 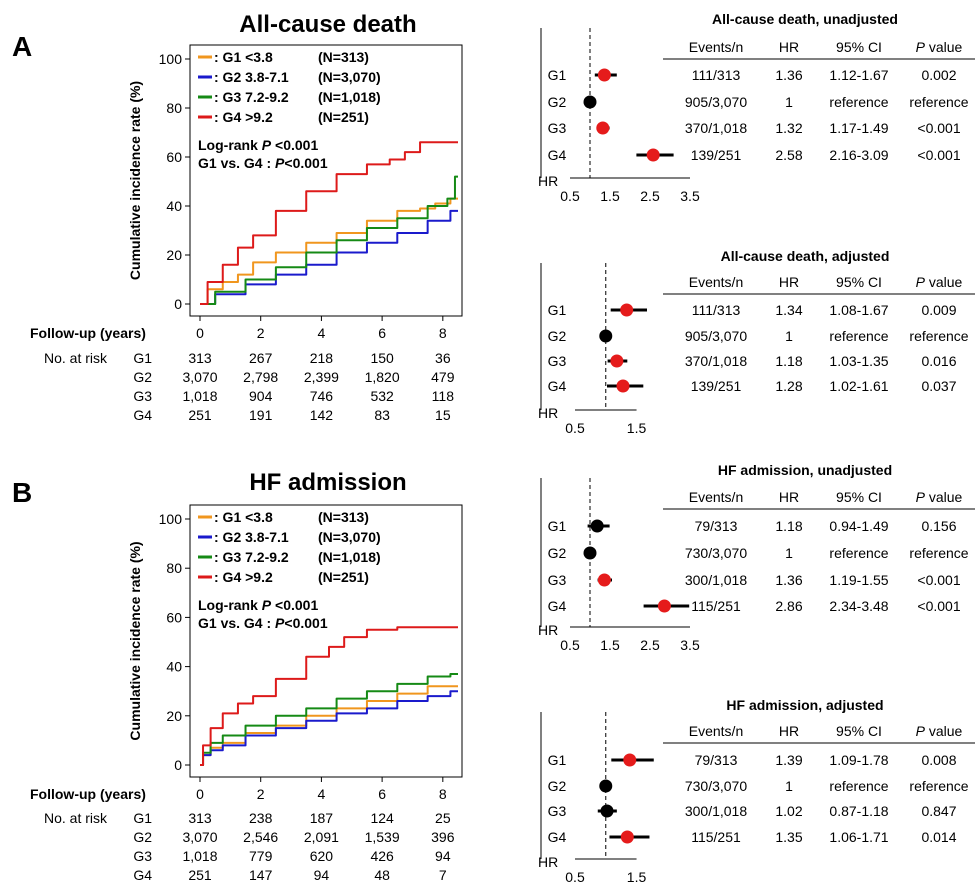 I want to click on x-tick-label: 6, so click(x=382, y=794).